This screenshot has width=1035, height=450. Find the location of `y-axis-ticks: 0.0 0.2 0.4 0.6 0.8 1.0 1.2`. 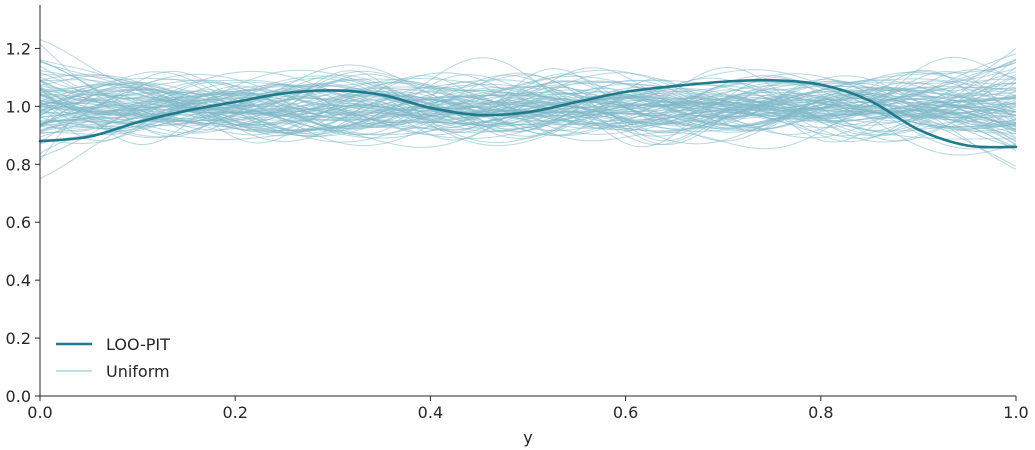

y-axis-ticks: 0.0 0.2 0.4 0.6 0.8 1.0 1.2 is located at coordinates (23, 222).